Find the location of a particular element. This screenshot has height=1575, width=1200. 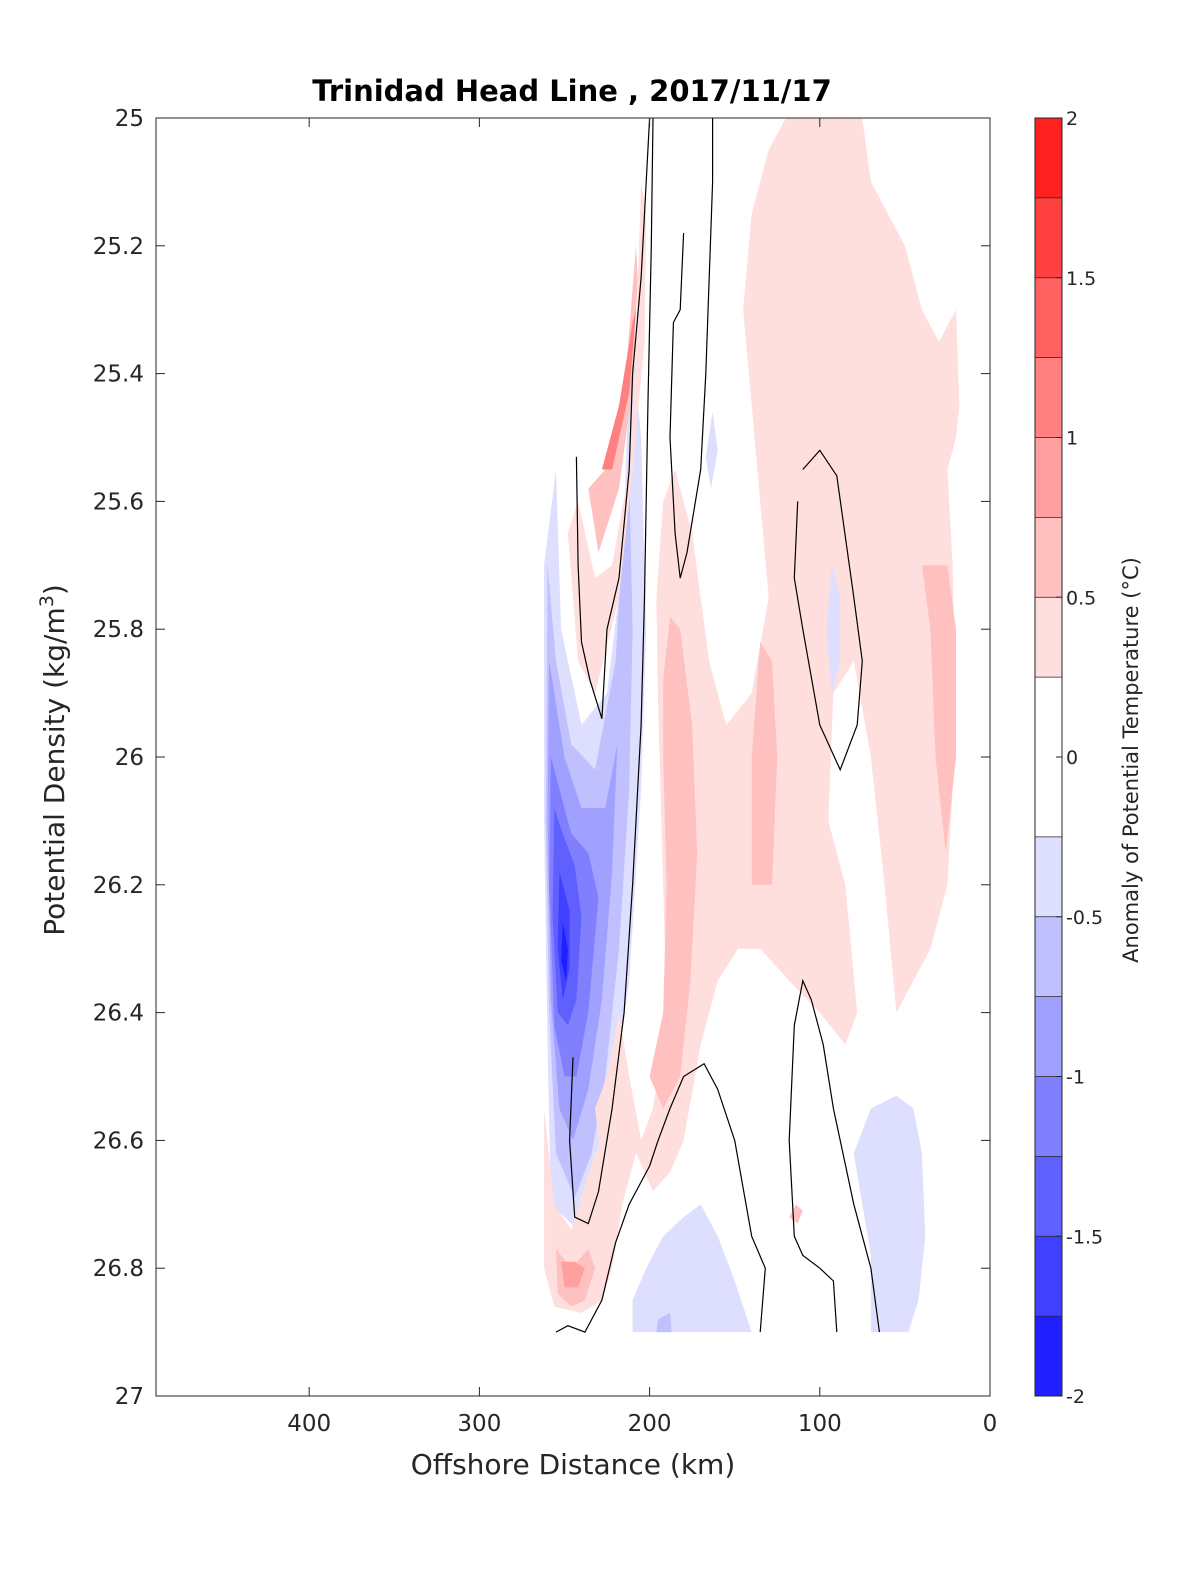

y-tick-label: 26.8 is located at coordinates (118, 1269).